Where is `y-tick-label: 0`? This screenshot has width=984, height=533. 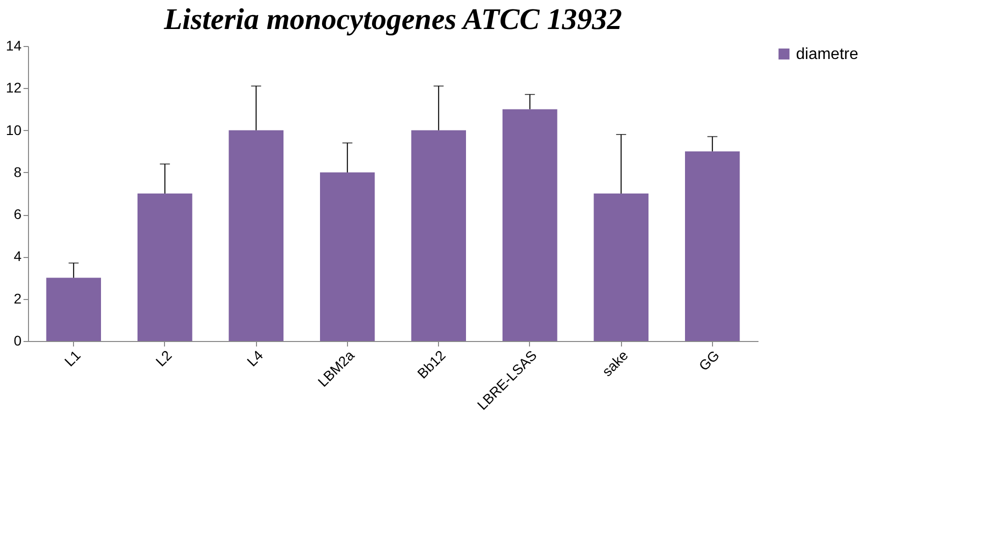 y-tick-label: 0 is located at coordinates (18, 340).